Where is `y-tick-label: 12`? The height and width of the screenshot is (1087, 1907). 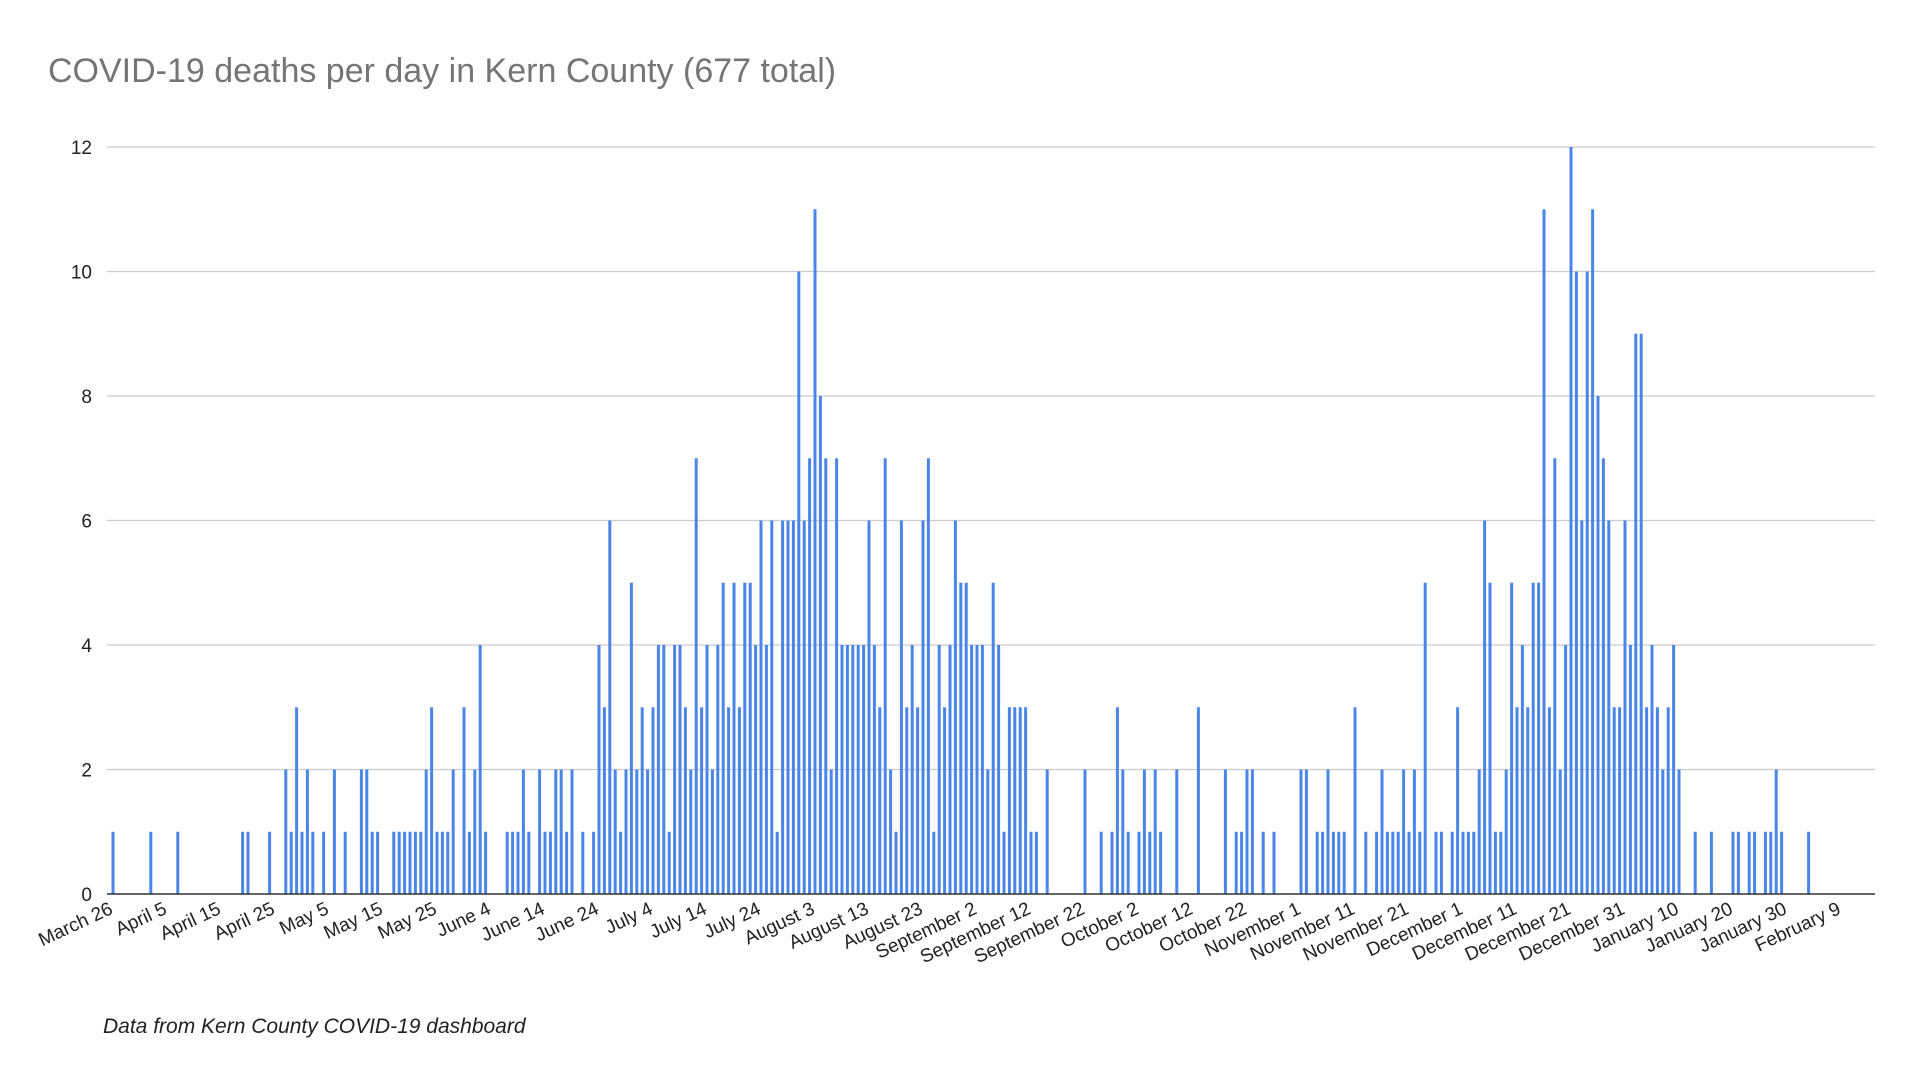
y-tick-label: 12 is located at coordinates (81, 148).